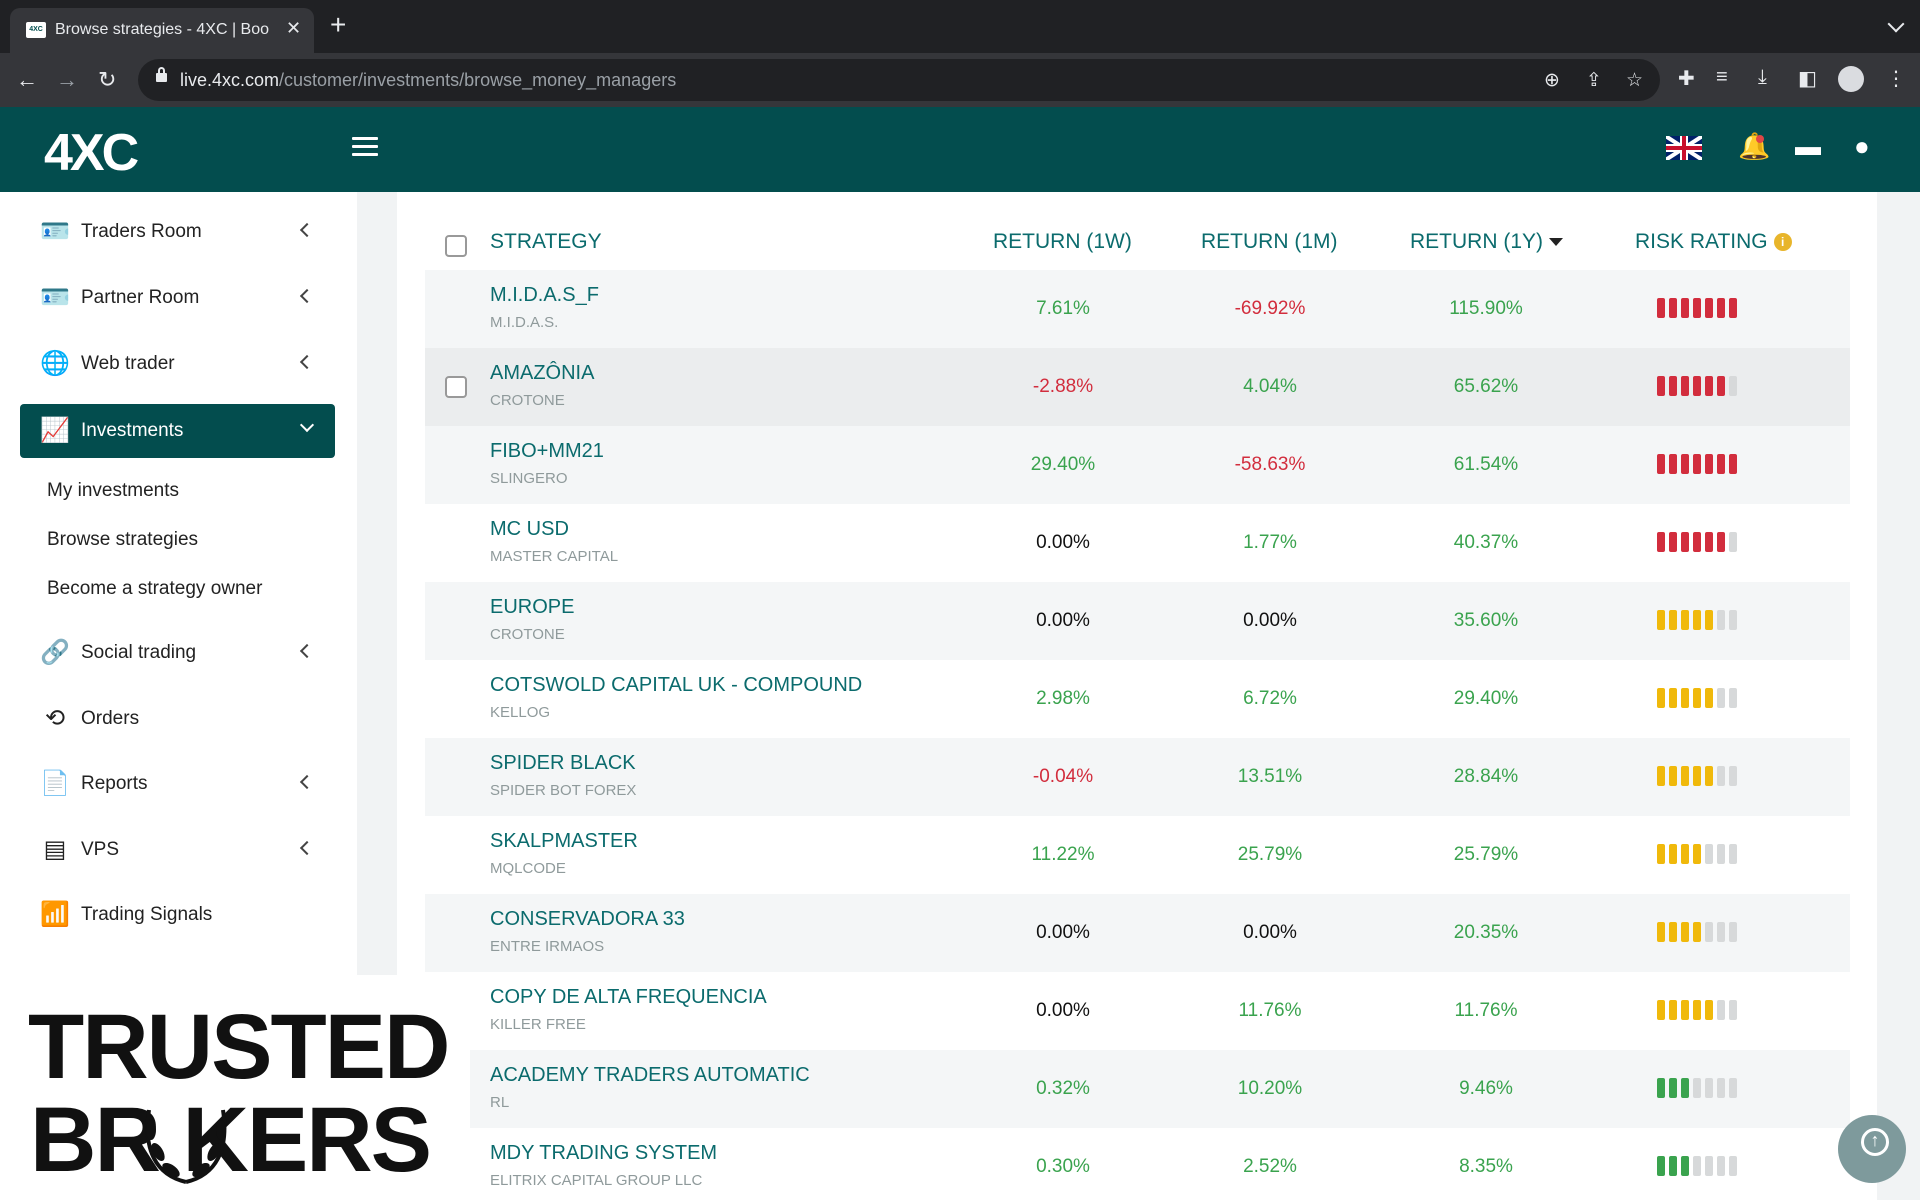 This screenshot has height=1200, width=1920. What do you see at coordinates (1137, 309) in the screenshot?
I see `table-row: M.I.D.A.S_F M.I.D.A.S. 7.61% -69.92% 115.90%` at bounding box center [1137, 309].